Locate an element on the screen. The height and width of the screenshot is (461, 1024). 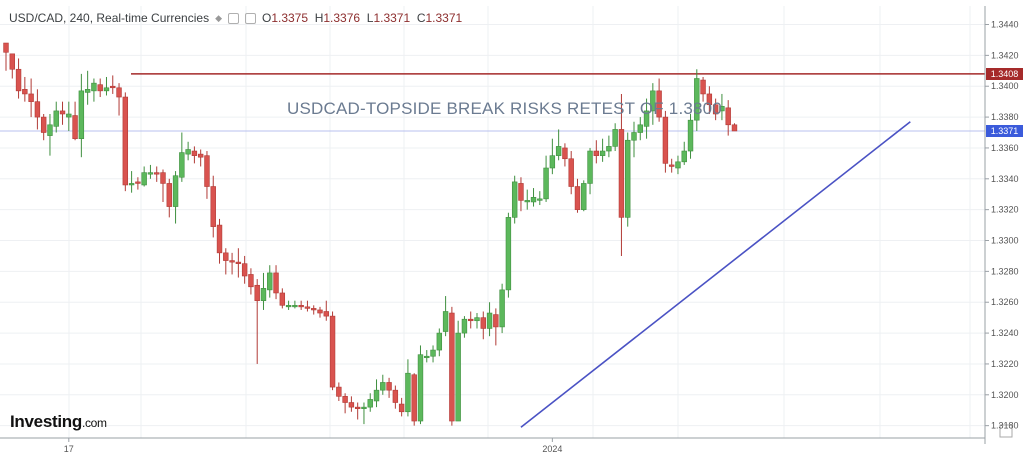
dropdown-icon: ◆ is located at coordinates (218, 17).